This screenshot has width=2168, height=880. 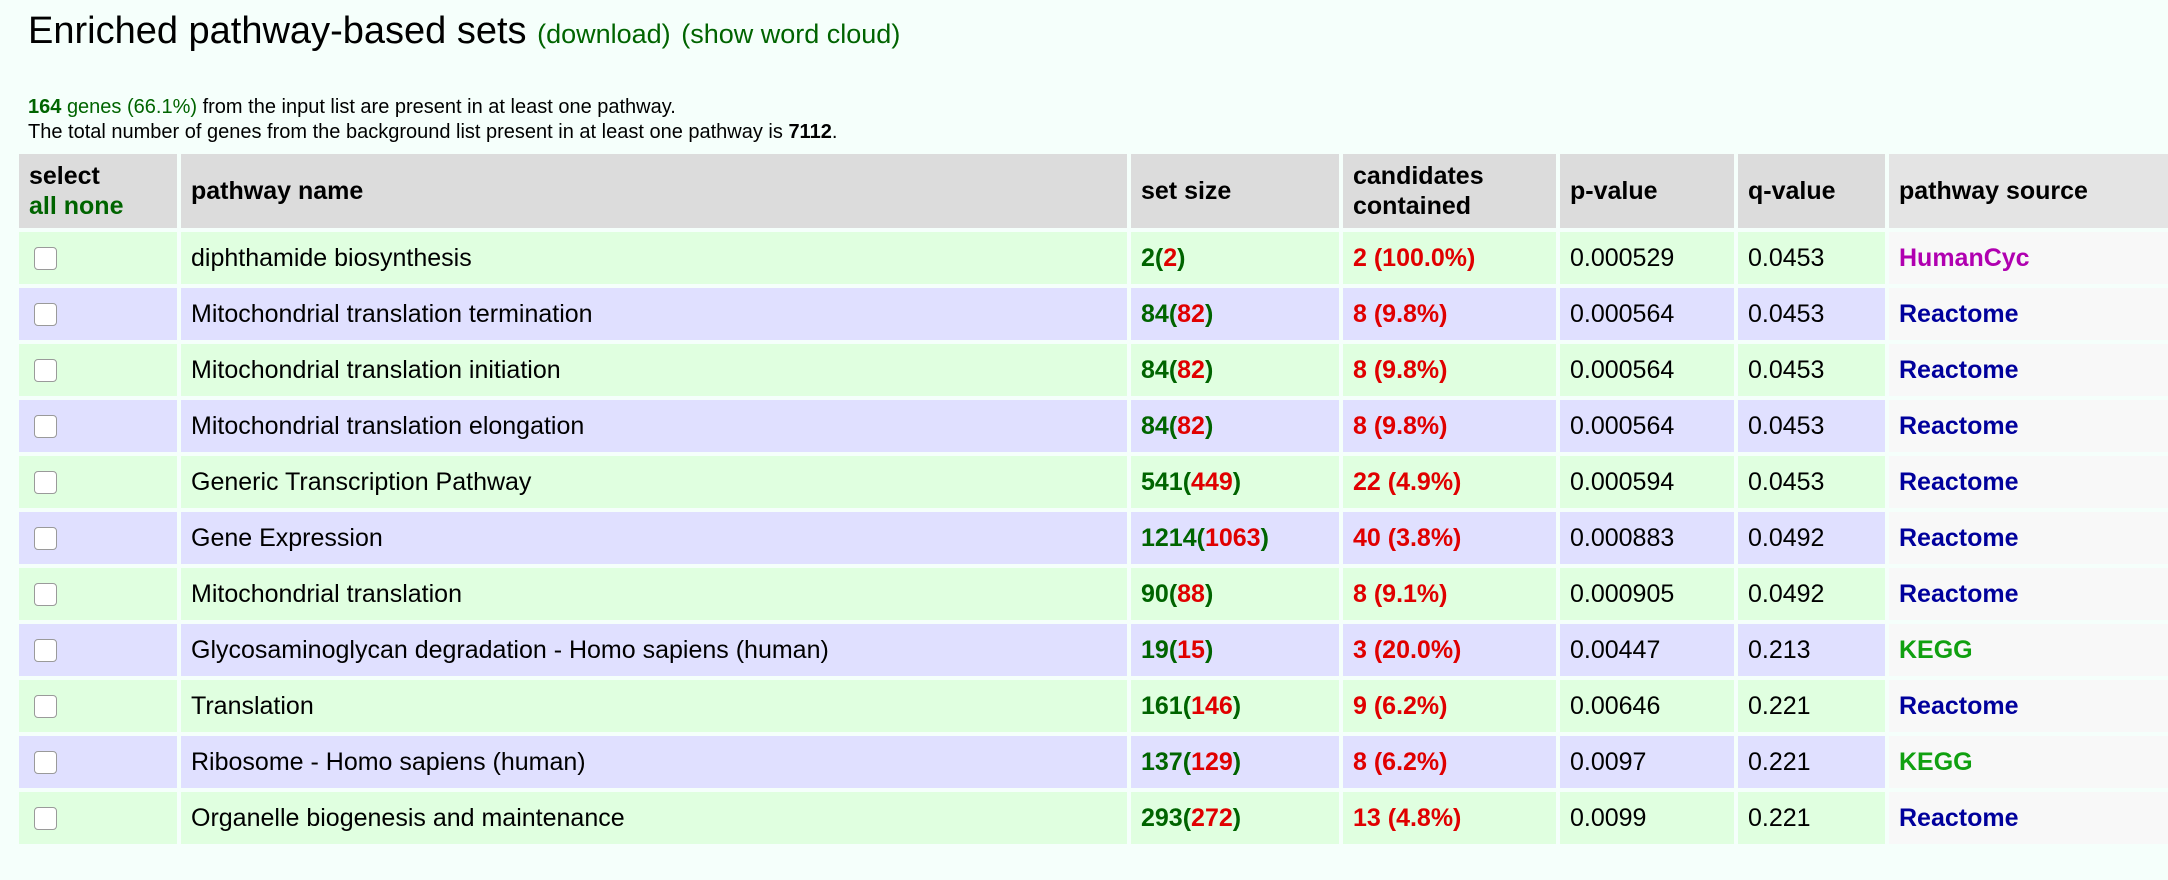 I want to click on select-none-link: none, so click(x=93, y=206).